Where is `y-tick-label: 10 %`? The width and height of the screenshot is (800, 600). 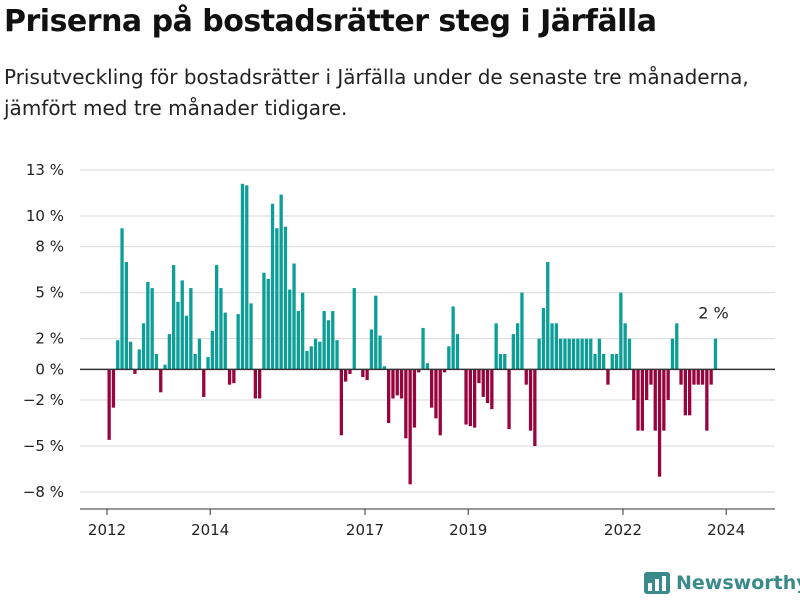 y-tick-label: 10 % is located at coordinates (45, 216).